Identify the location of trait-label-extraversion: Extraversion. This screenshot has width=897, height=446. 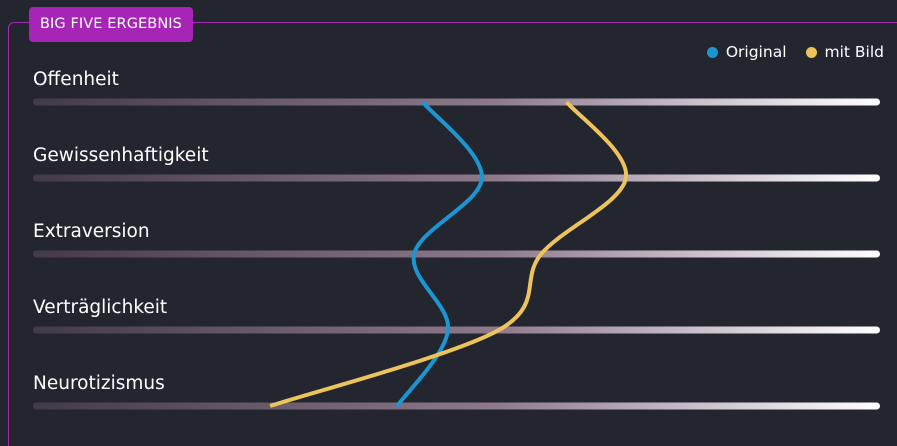
(91, 231).